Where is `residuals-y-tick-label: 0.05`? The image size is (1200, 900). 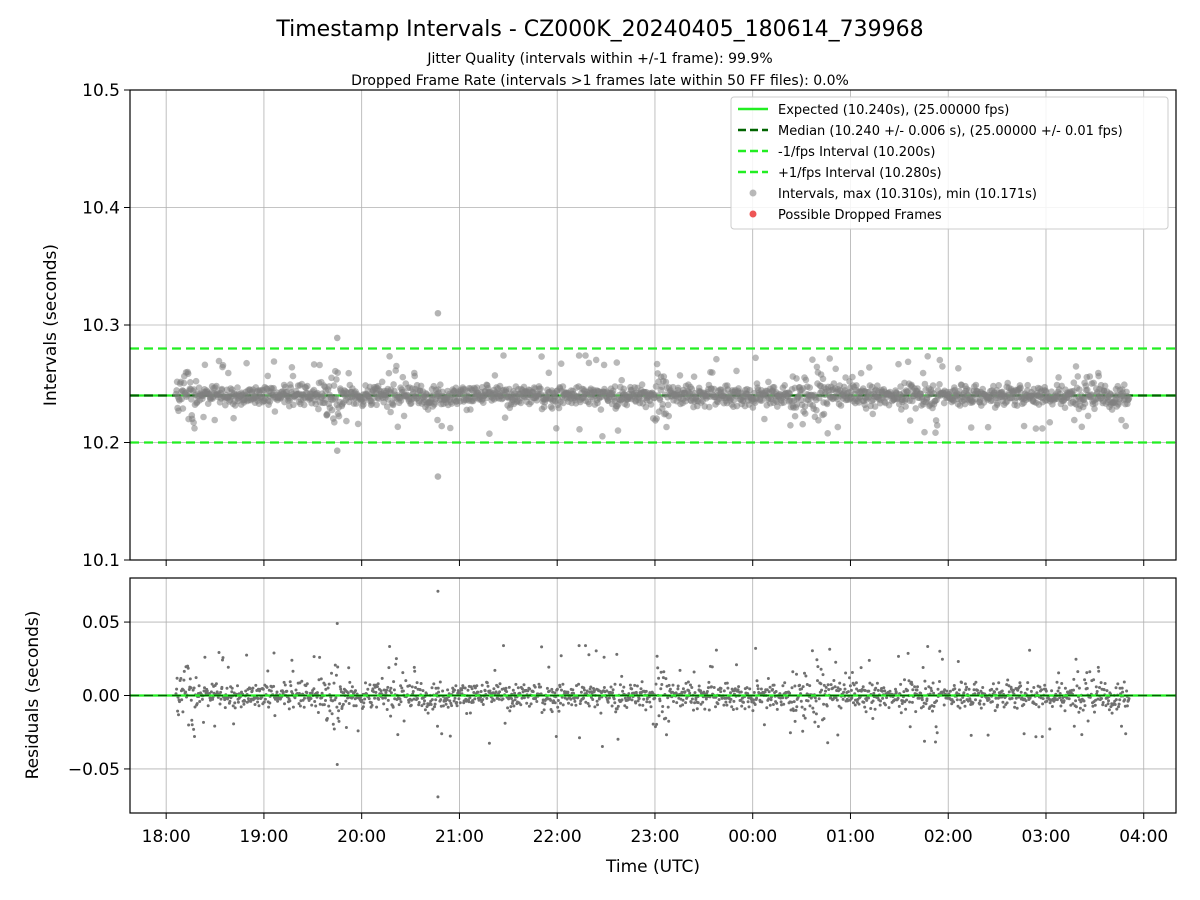 residuals-y-tick-label: 0.05 is located at coordinates (101, 623).